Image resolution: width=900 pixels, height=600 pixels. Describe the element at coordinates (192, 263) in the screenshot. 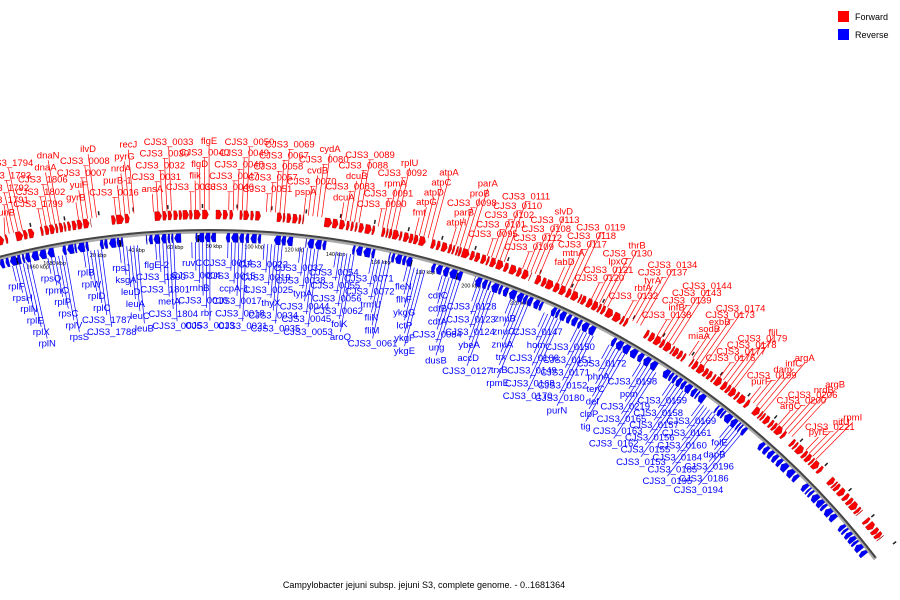

I see `reverse-gene-label: ruvC` at that location.